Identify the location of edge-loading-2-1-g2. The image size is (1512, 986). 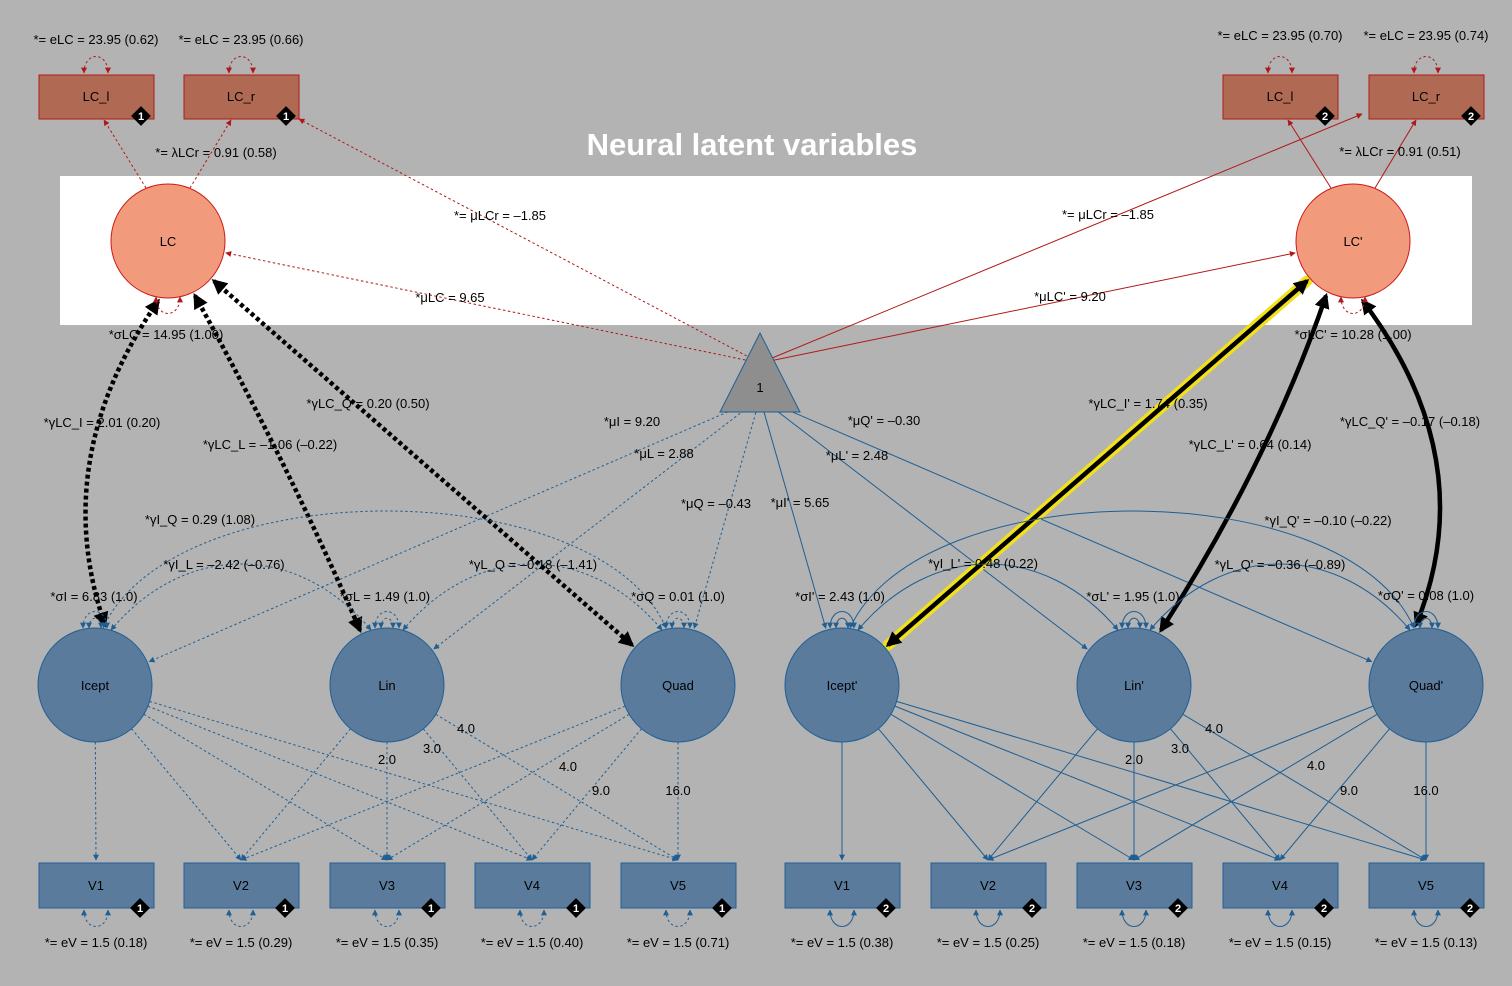
(1180, 783).